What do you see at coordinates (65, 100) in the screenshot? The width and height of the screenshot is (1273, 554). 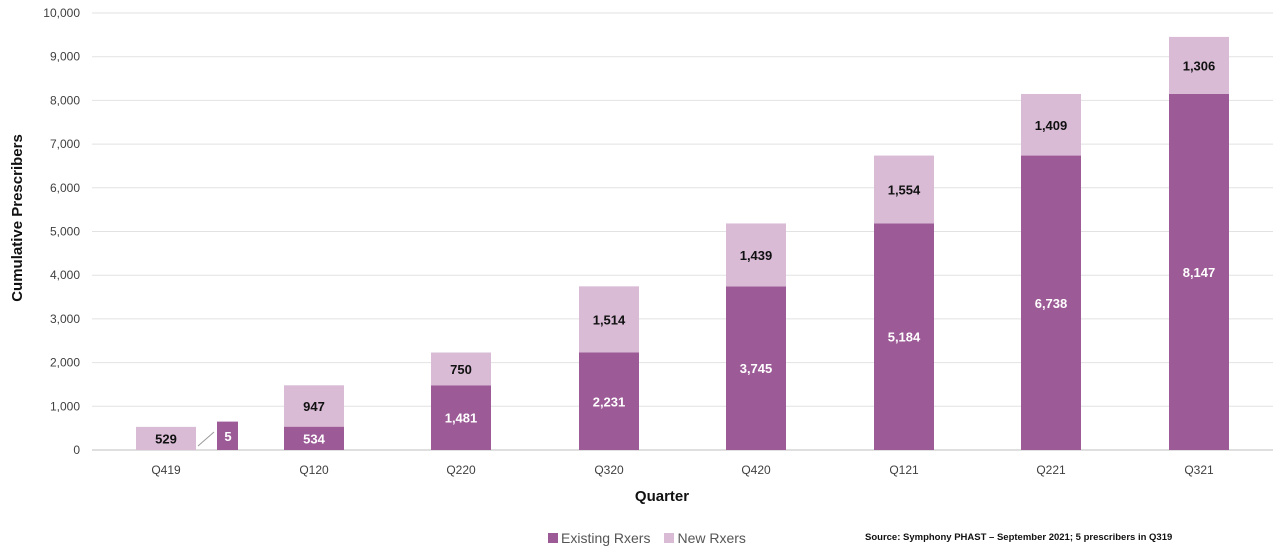 I see `y-tick-label: 8,000` at bounding box center [65, 100].